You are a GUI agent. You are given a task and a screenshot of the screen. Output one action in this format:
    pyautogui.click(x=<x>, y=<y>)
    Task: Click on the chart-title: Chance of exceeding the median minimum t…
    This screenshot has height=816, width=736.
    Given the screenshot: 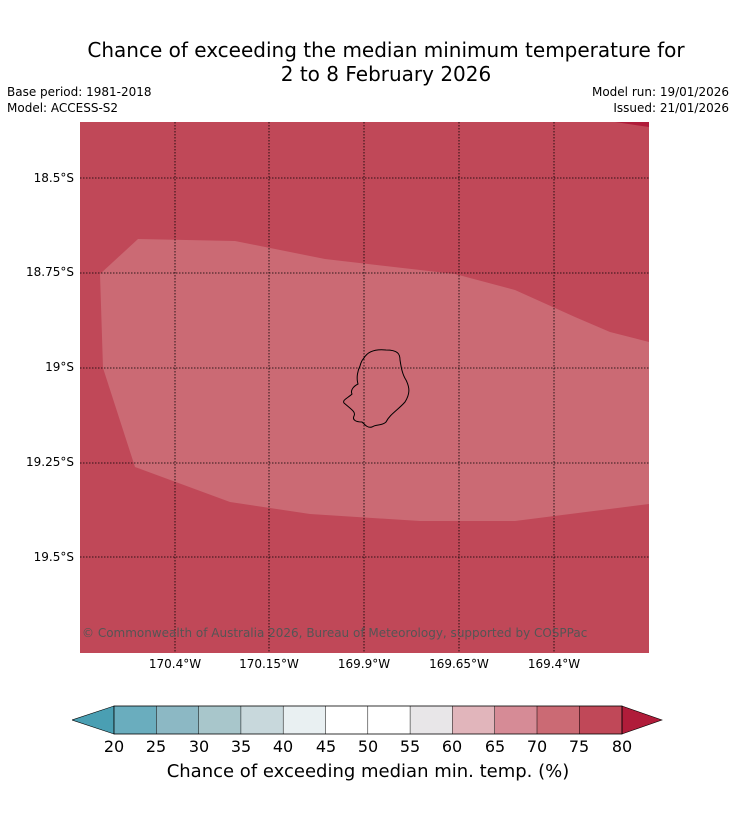 What is the action you would take?
    pyautogui.click(x=368, y=62)
    